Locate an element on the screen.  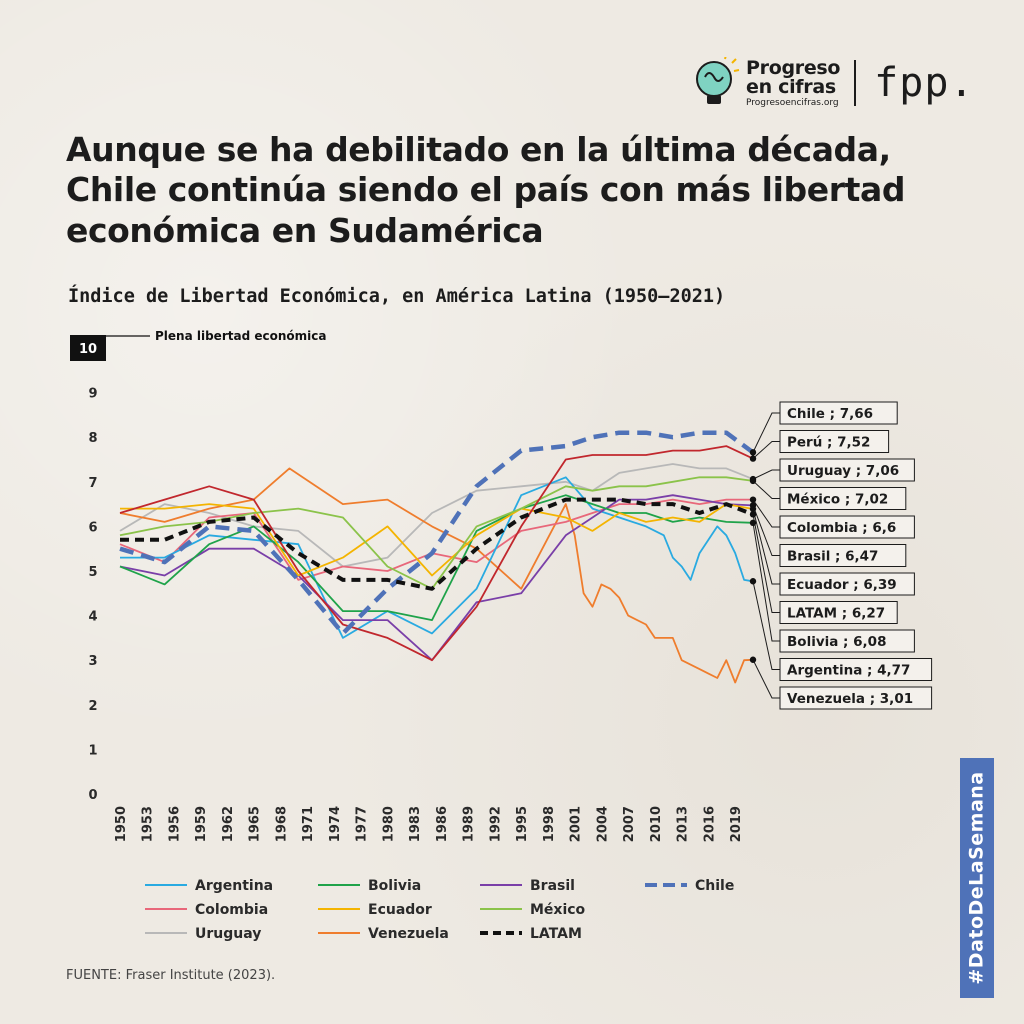
logo-line-2: en cifras is located at coordinates (791, 86).